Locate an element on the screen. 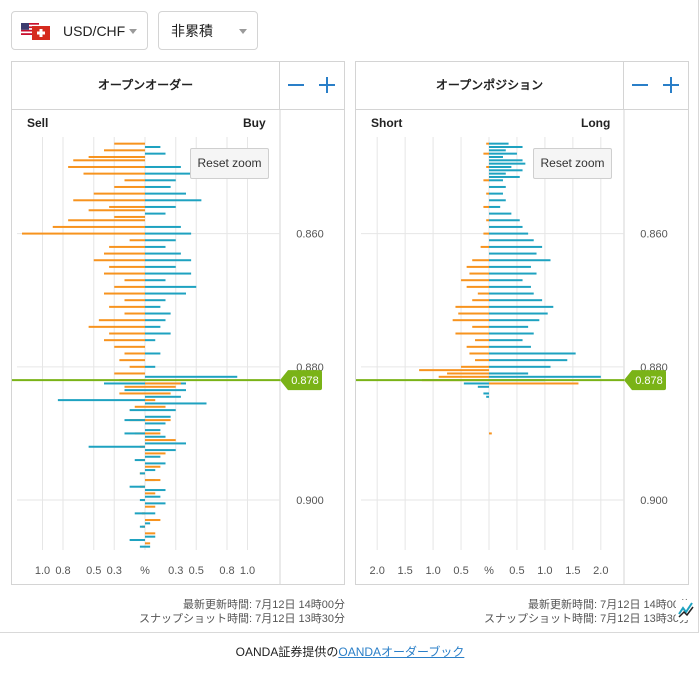  aggregation-mode-select: 非累積 is located at coordinates (208, 30).